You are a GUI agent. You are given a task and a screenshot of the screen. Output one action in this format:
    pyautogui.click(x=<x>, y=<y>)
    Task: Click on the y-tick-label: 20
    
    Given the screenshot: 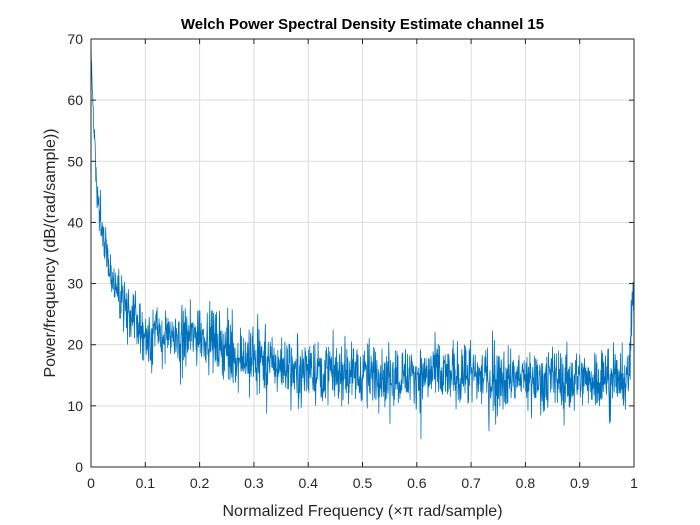 What is the action you would take?
    pyautogui.click(x=75, y=345)
    